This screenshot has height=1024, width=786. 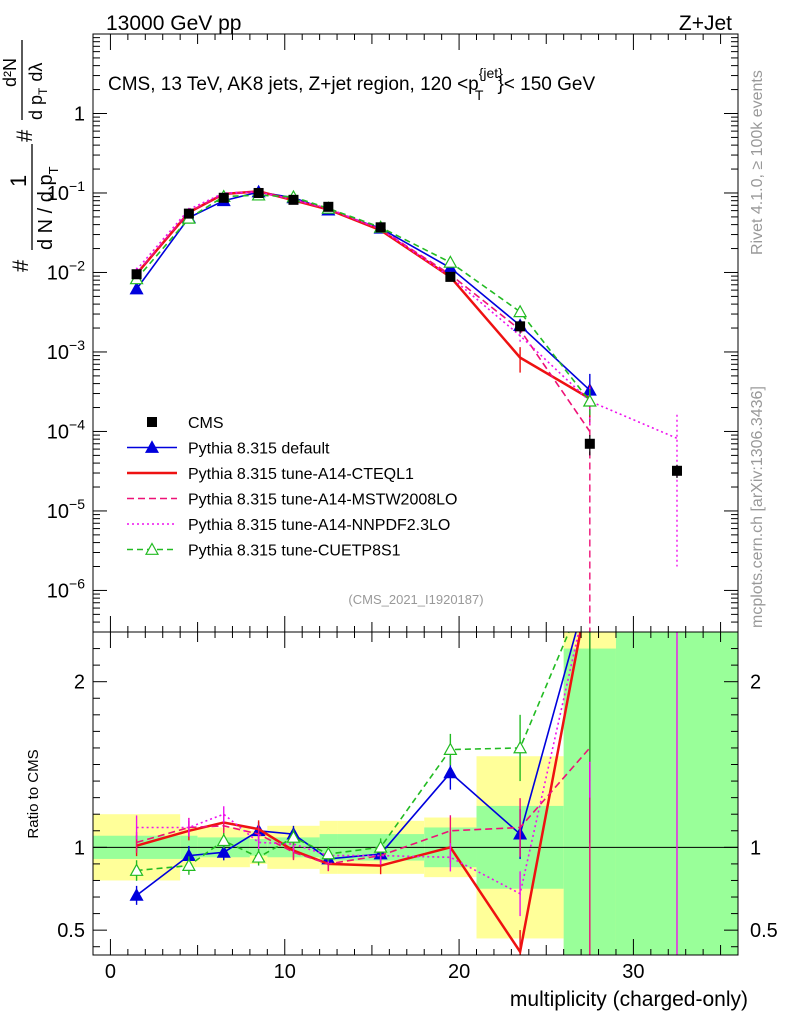 I want to click on svg-text: d²N, so click(x=10, y=72).